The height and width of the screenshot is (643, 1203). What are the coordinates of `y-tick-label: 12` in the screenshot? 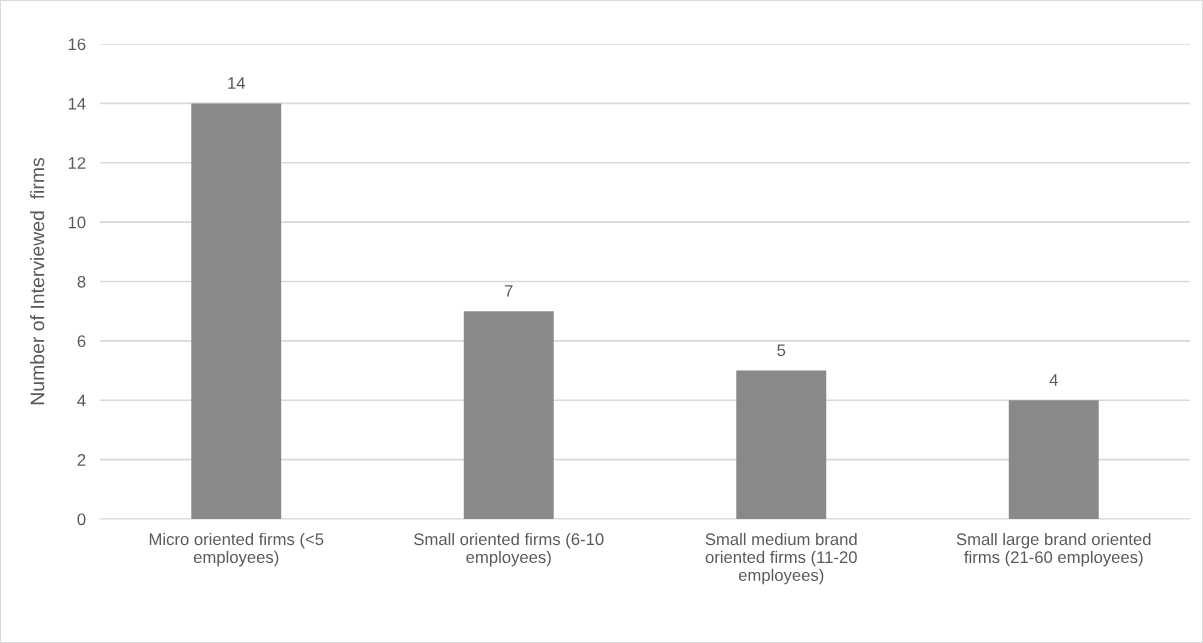 It's located at (77, 163).